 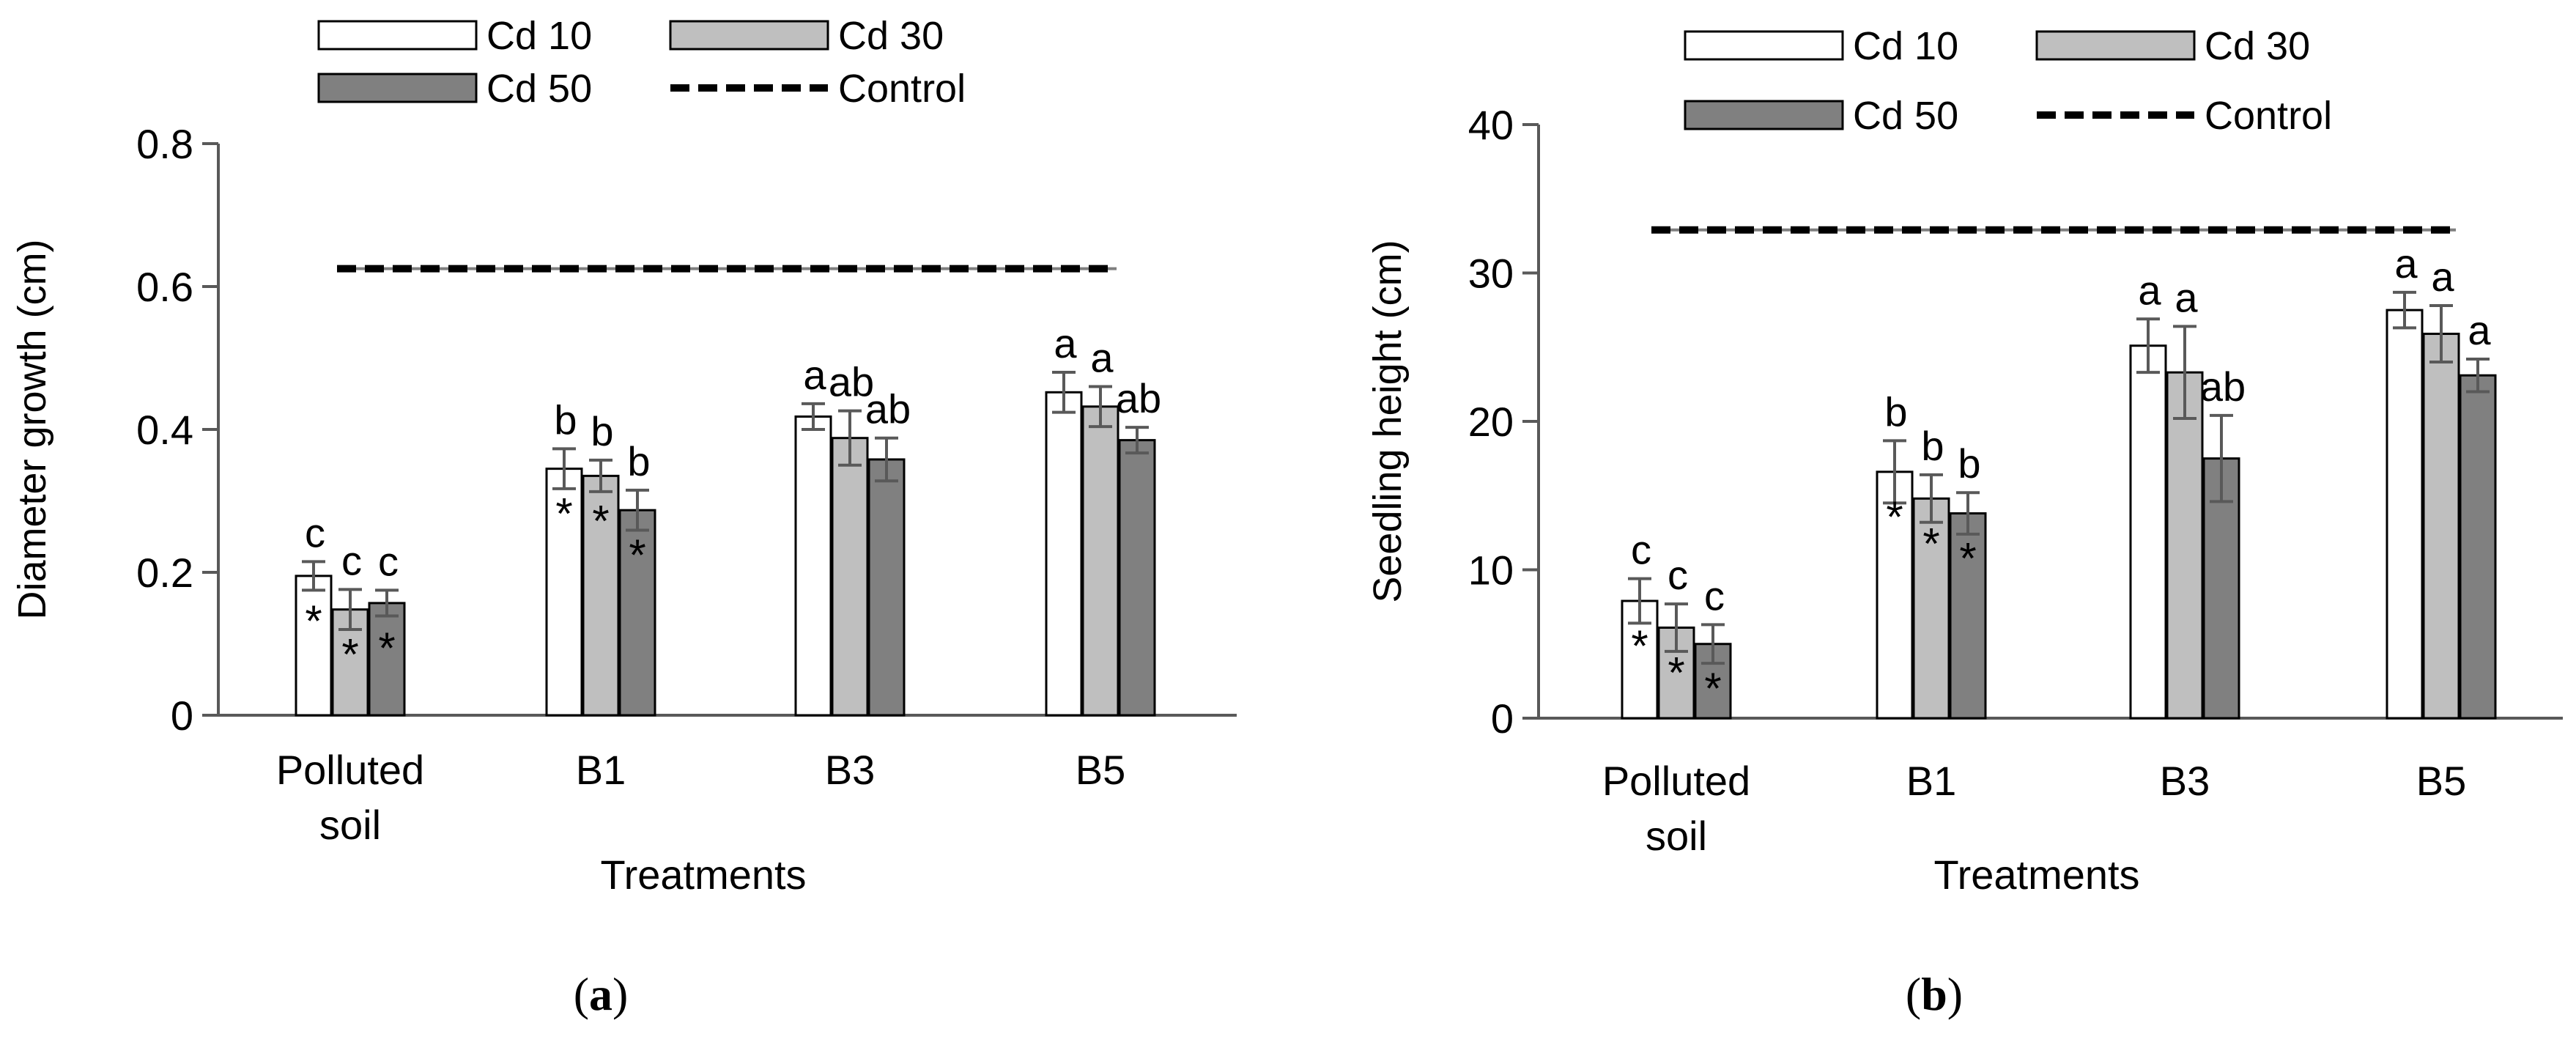 I want to click on y-tick-label: 20, so click(x=1491, y=422).